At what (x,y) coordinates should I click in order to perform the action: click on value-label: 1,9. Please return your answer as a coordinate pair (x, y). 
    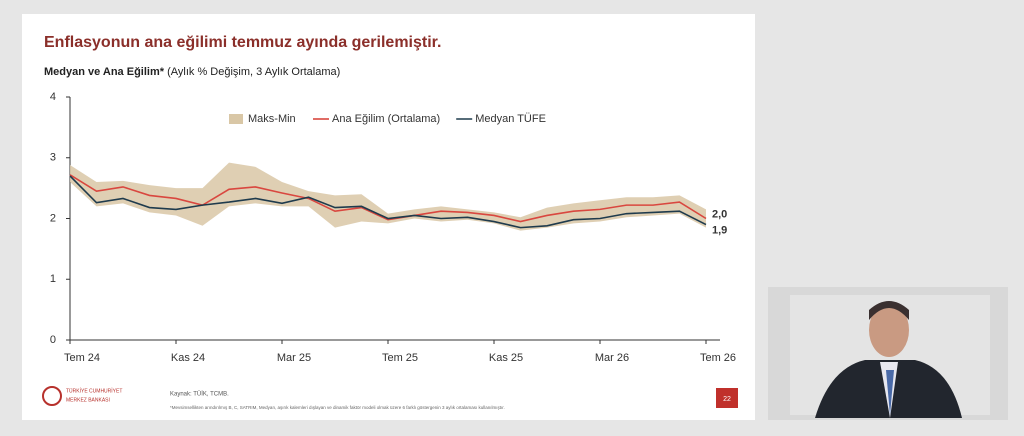
    Looking at the image, I should click on (719, 230).